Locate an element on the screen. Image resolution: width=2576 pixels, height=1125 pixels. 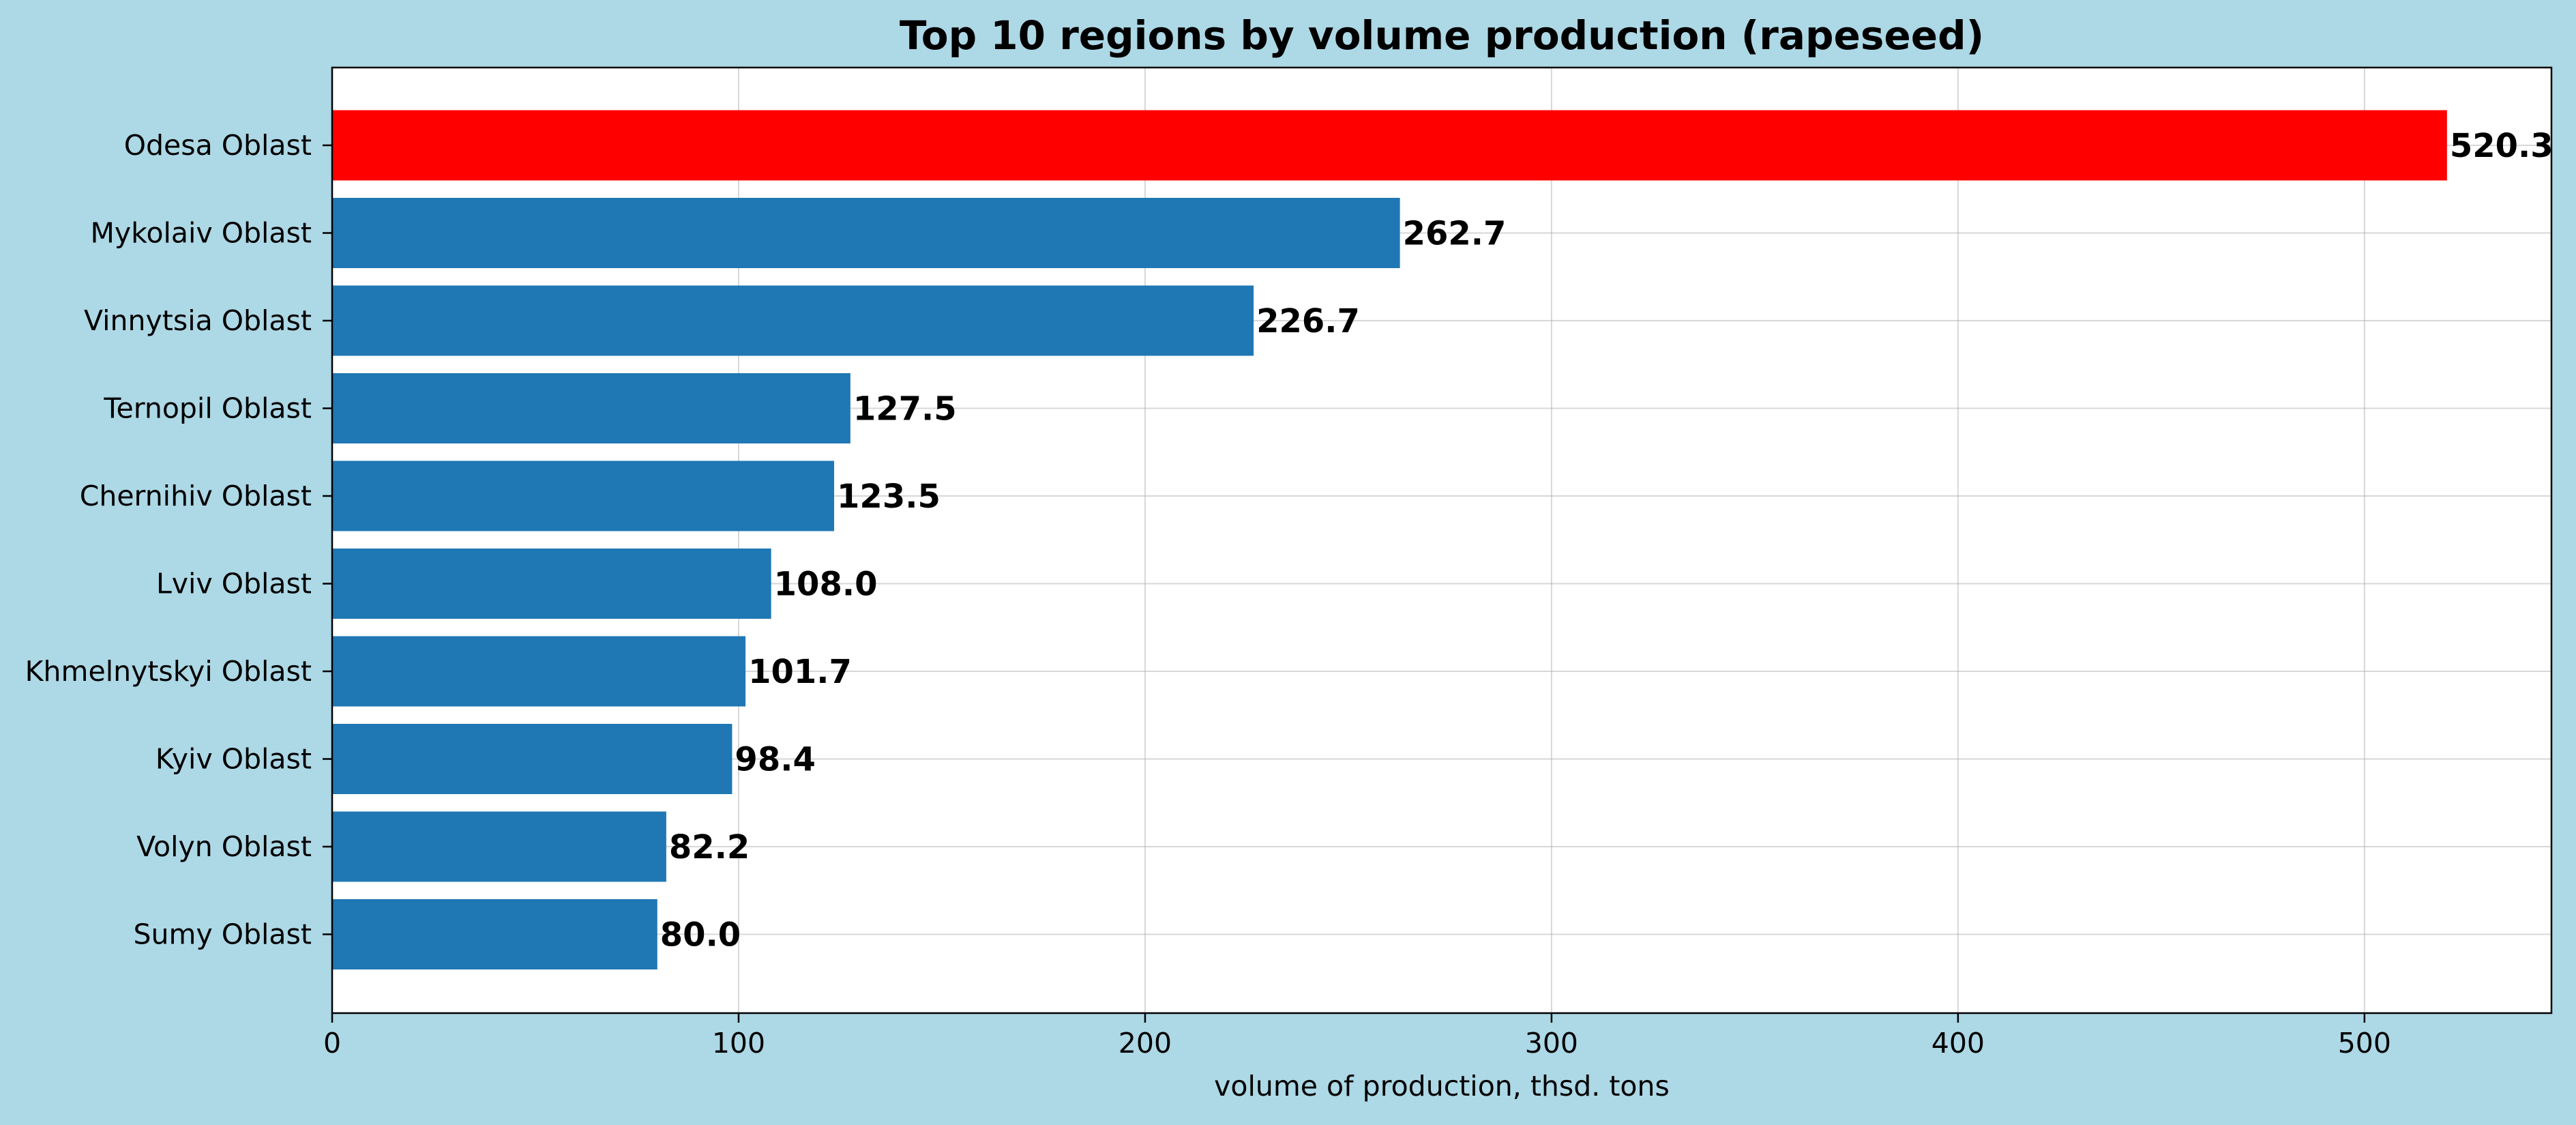
y-tick-label: Sumy Oblast is located at coordinates (223, 935).